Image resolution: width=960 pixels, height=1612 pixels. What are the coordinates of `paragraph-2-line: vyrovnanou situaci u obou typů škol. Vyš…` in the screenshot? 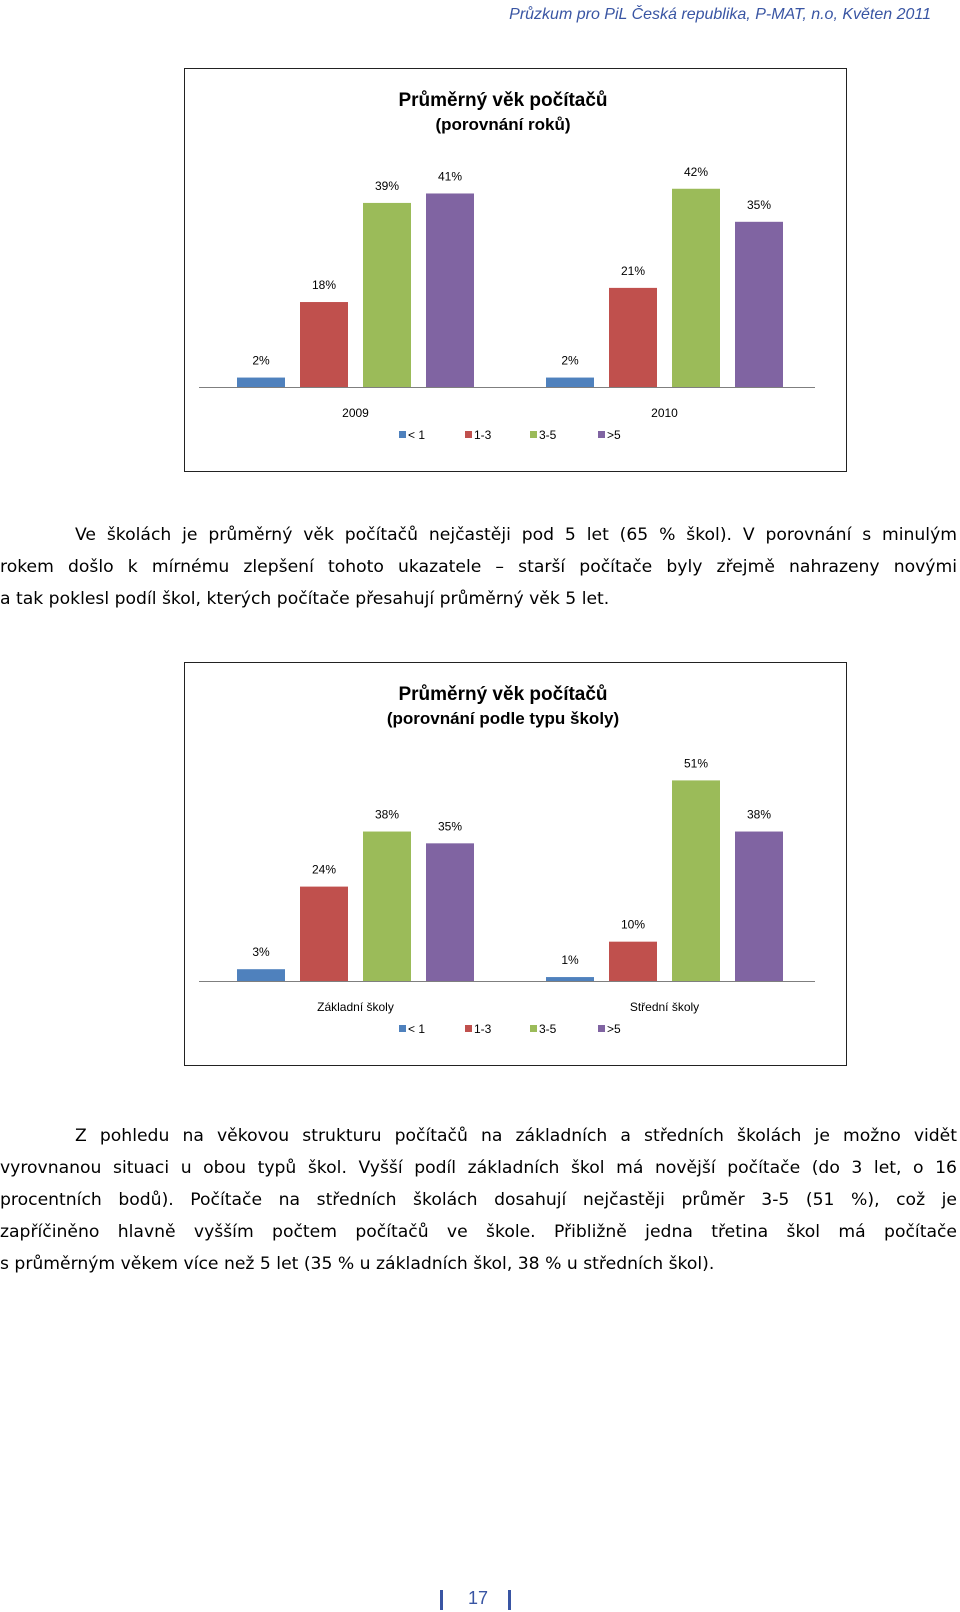 It's located at (478, 1168).